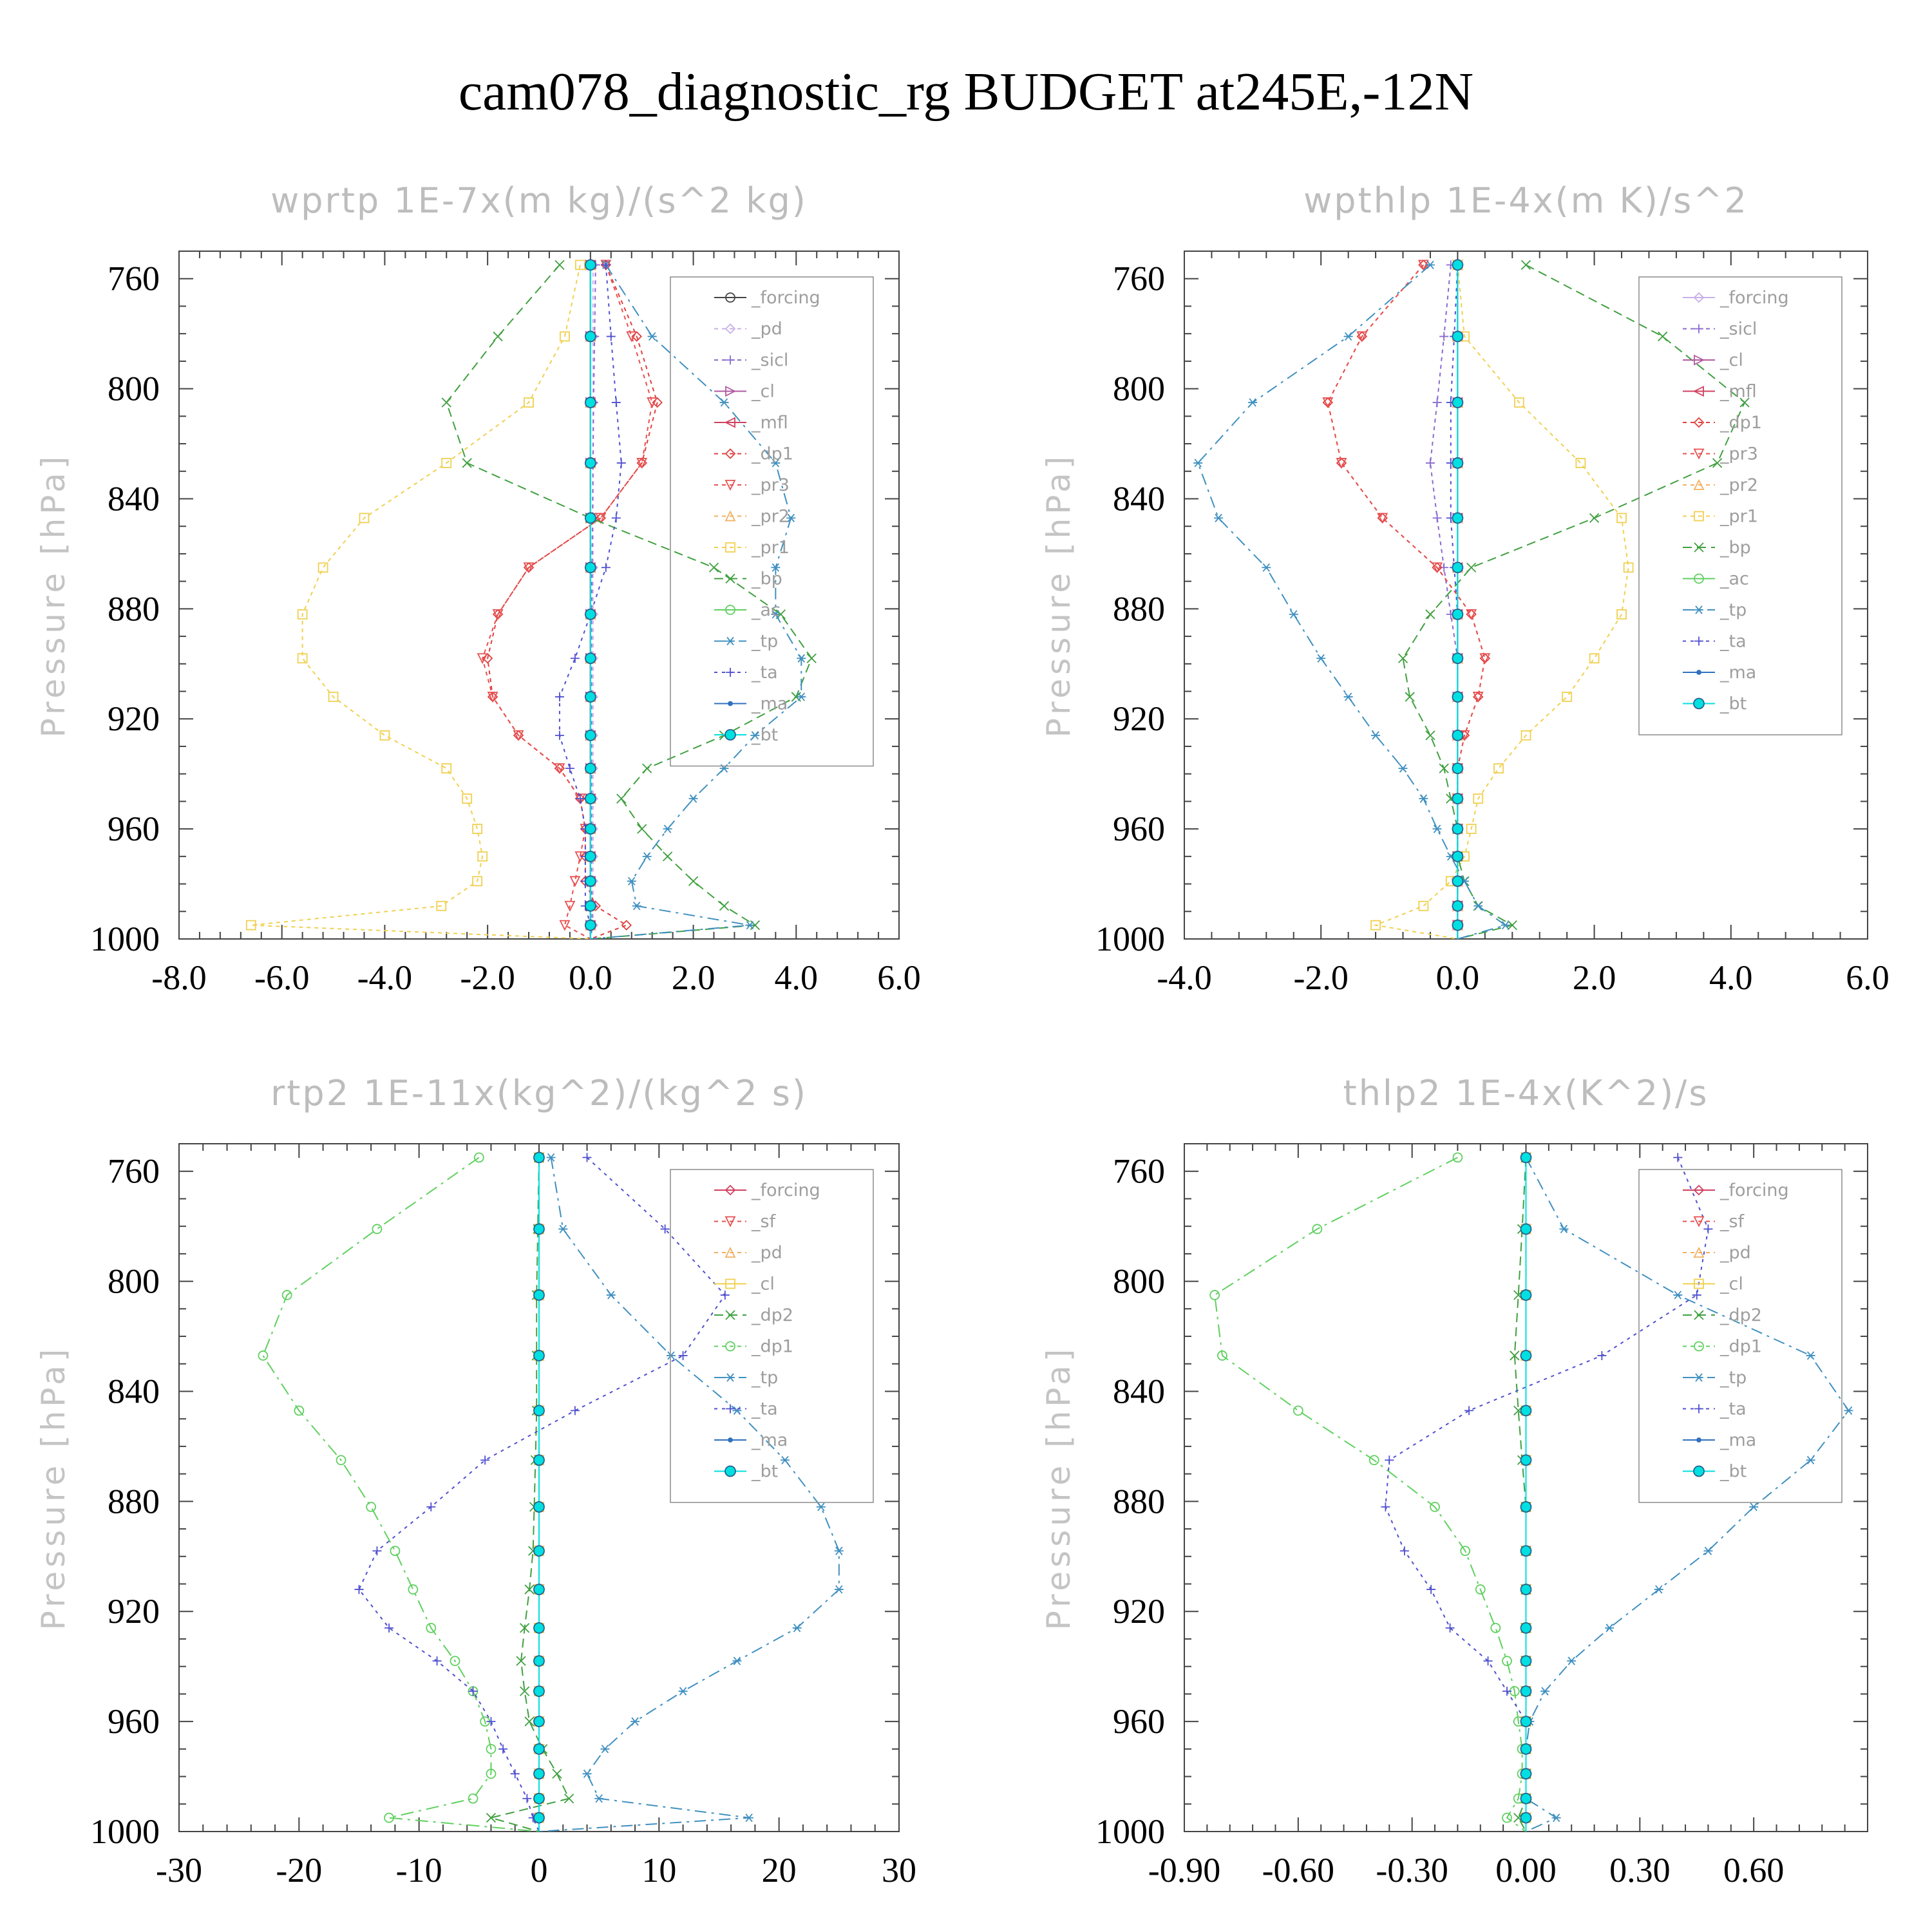 The image size is (1932, 1932). Describe the element at coordinates (1458, 599) in the screenshot. I see `series-bt` at that location.